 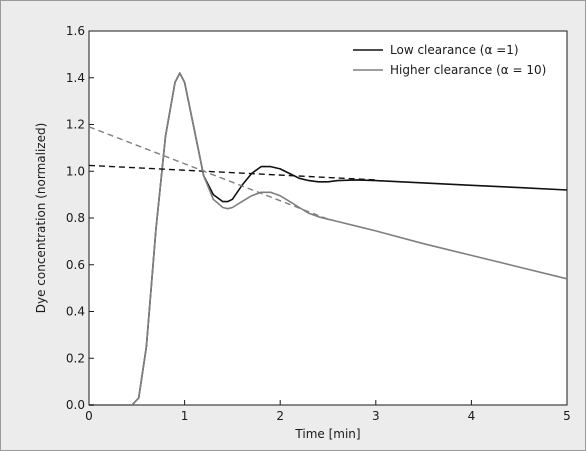 I want to click on x-axis-title: Time [min], so click(x=327, y=434).